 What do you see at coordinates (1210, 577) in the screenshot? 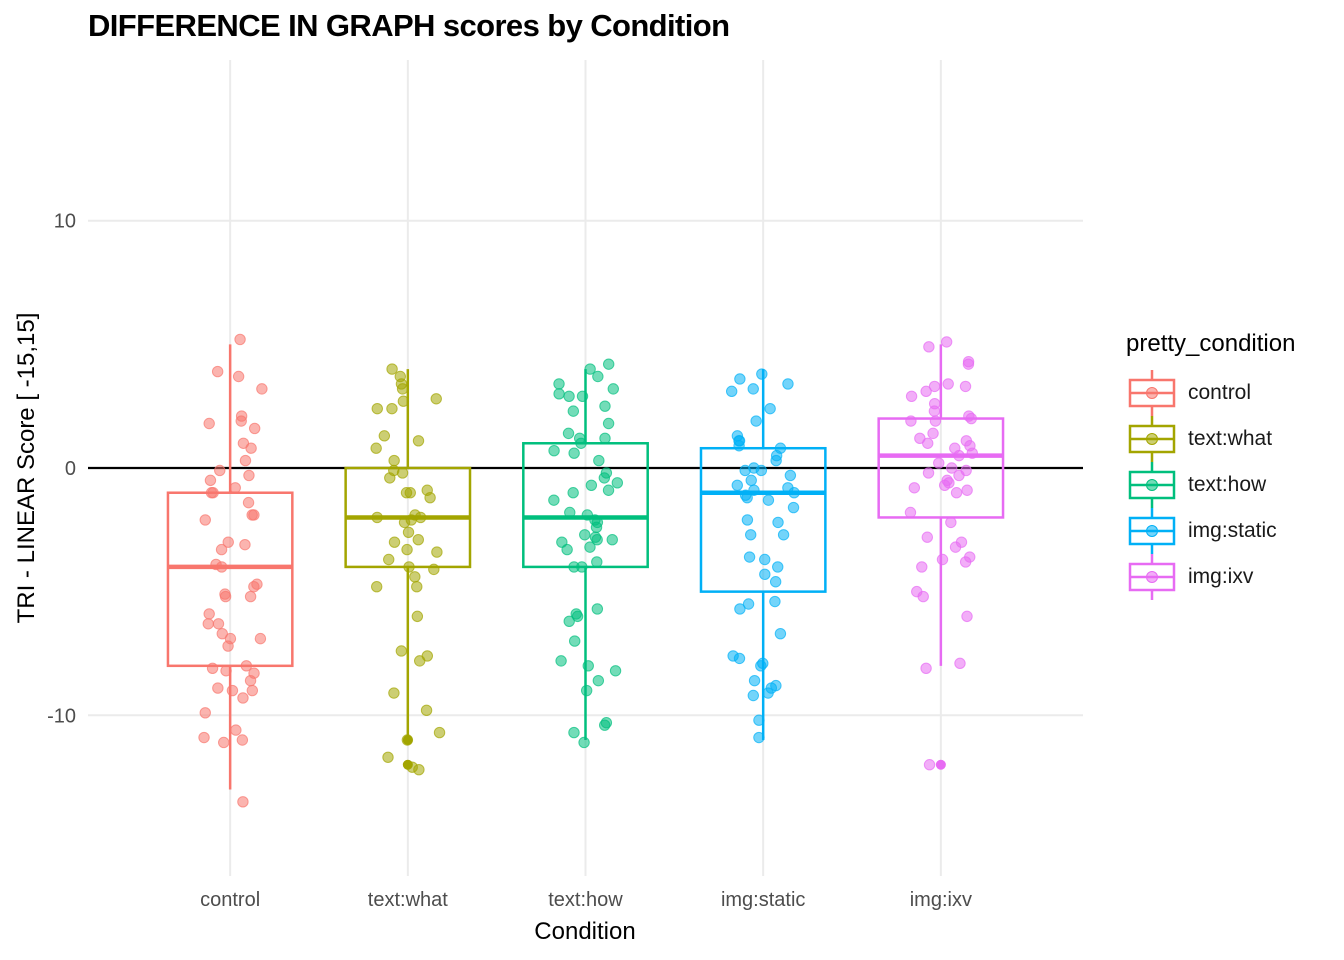
I see `legend-item: img:ixv` at bounding box center [1210, 577].